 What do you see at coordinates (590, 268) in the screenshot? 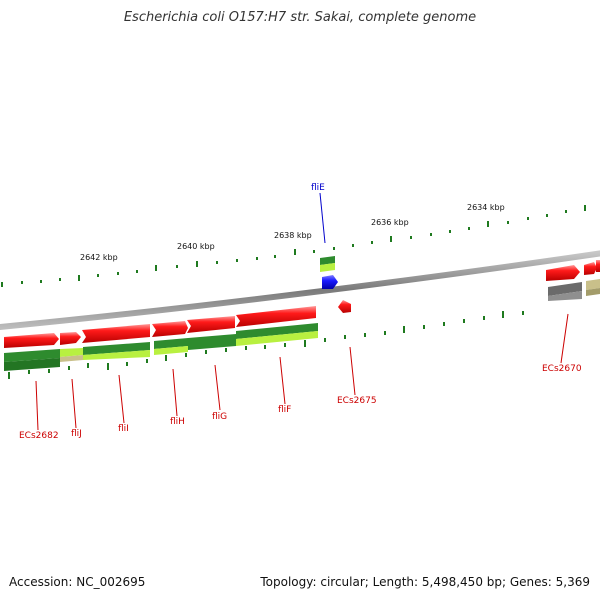
I see `gene-arrow-next` at bounding box center [590, 268].